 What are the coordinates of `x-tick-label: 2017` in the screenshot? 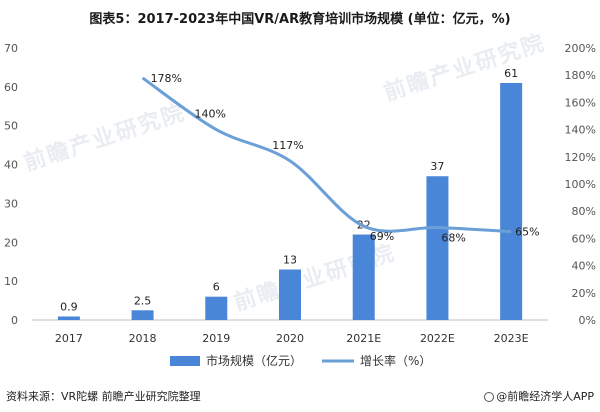 It's located at (69, 338).